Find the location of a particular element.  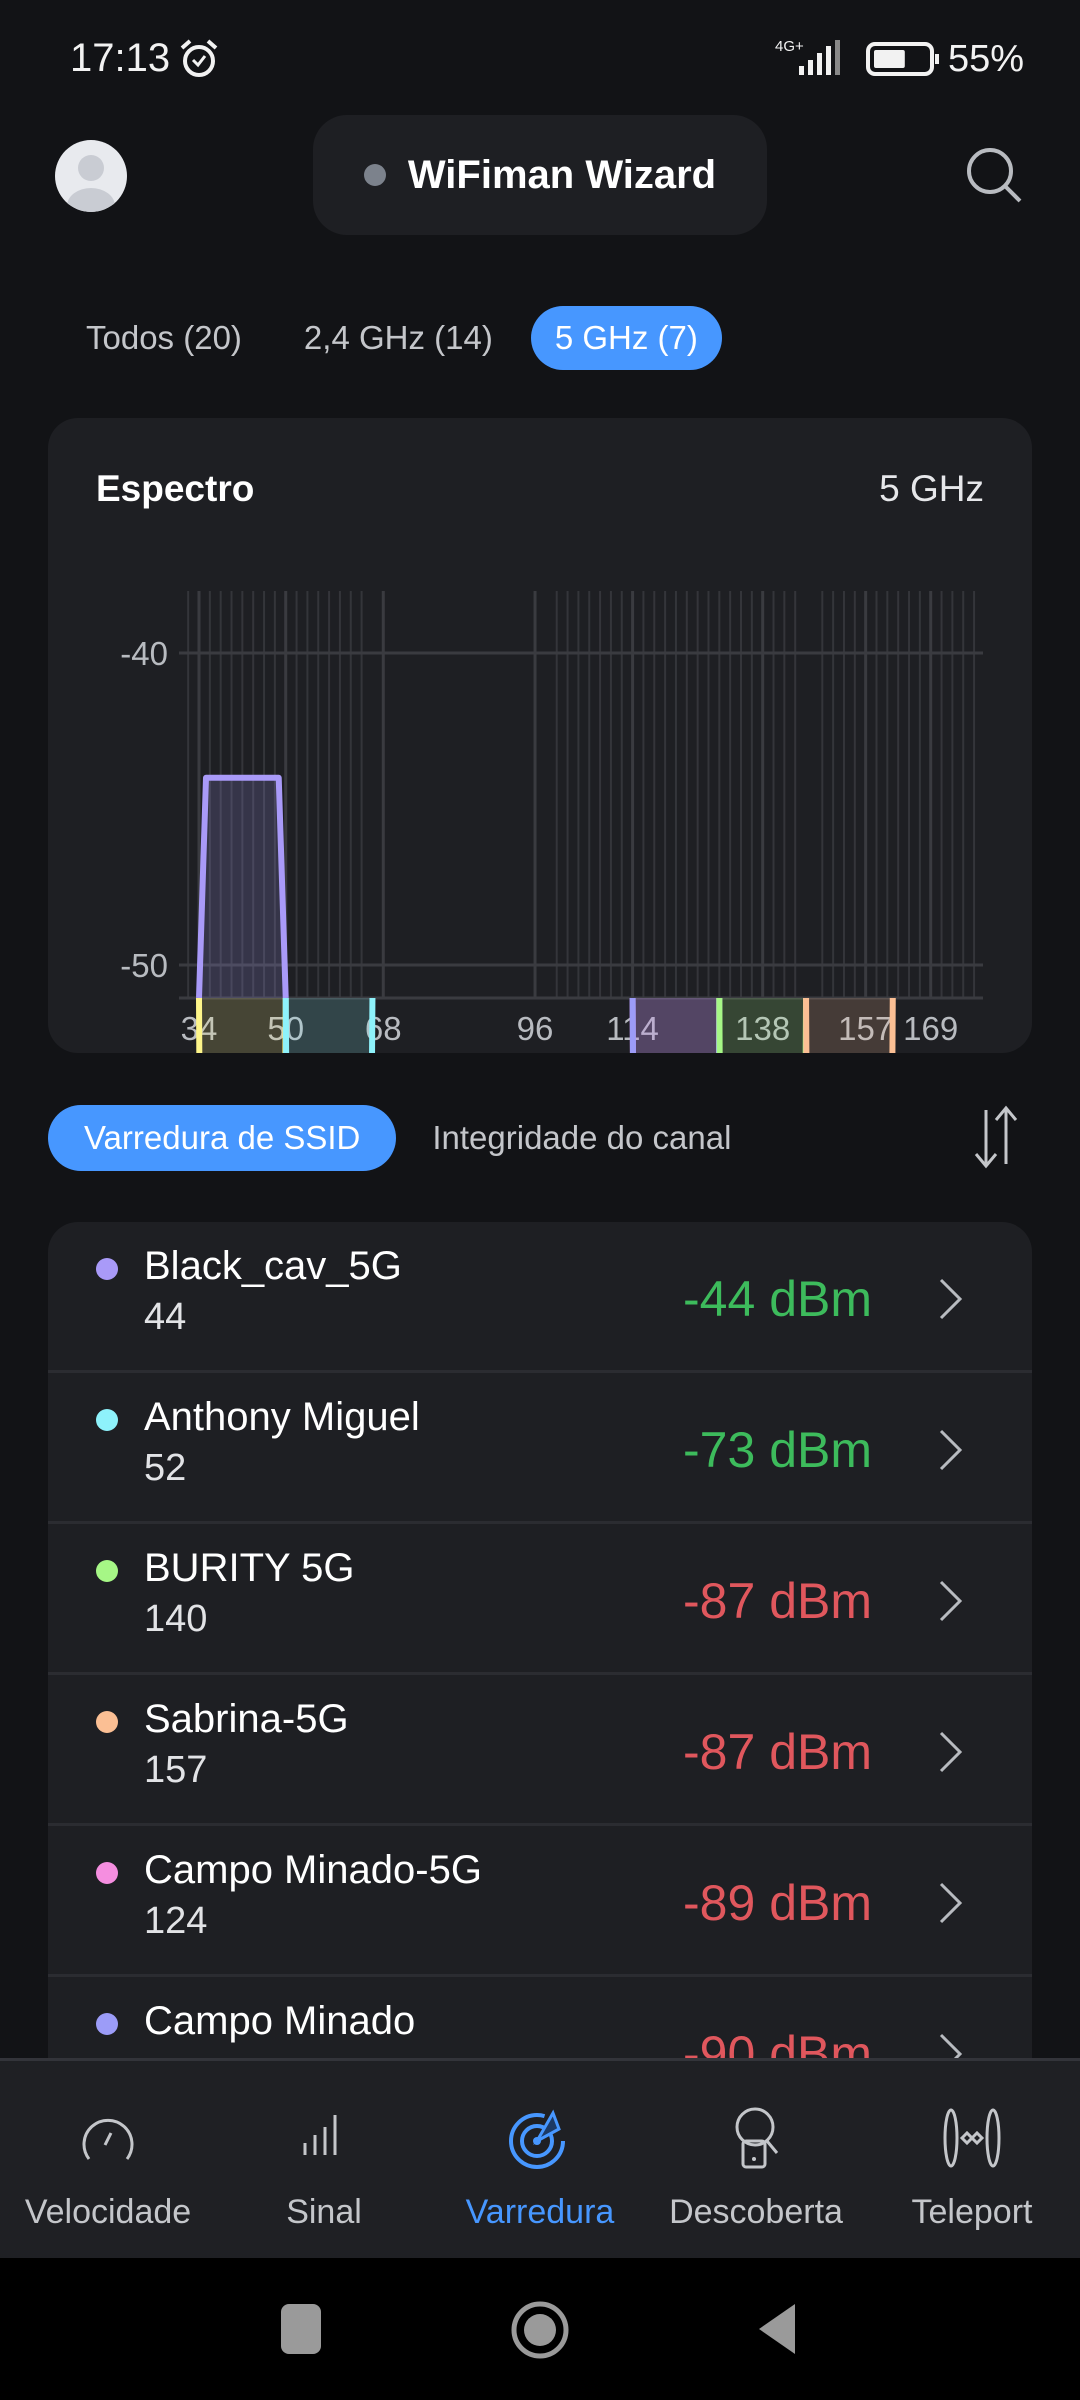

chart-grid is located at coordinates (581, 795).